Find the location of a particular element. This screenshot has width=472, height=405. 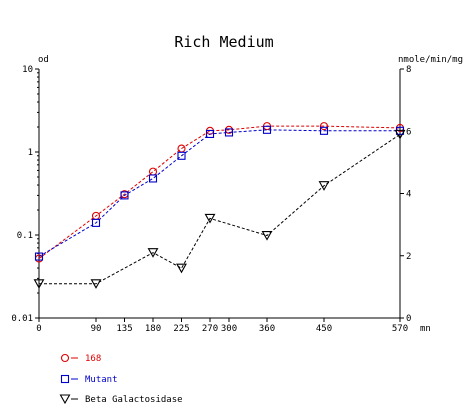

legend-label: Mutant is located at coordinates (101, 380).